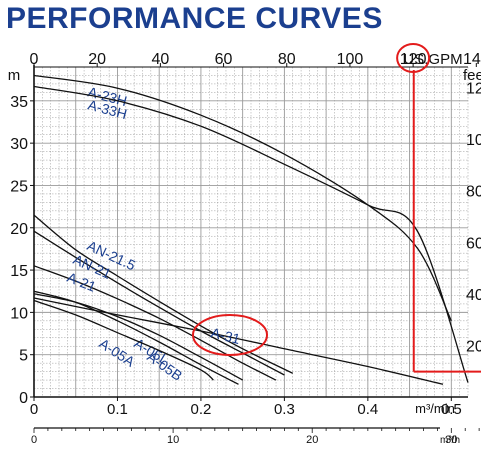  What do you see at coordinates (19, 186) in the screenshot?
I see `left-tick-label: 25` at bounding box center [19, 186].